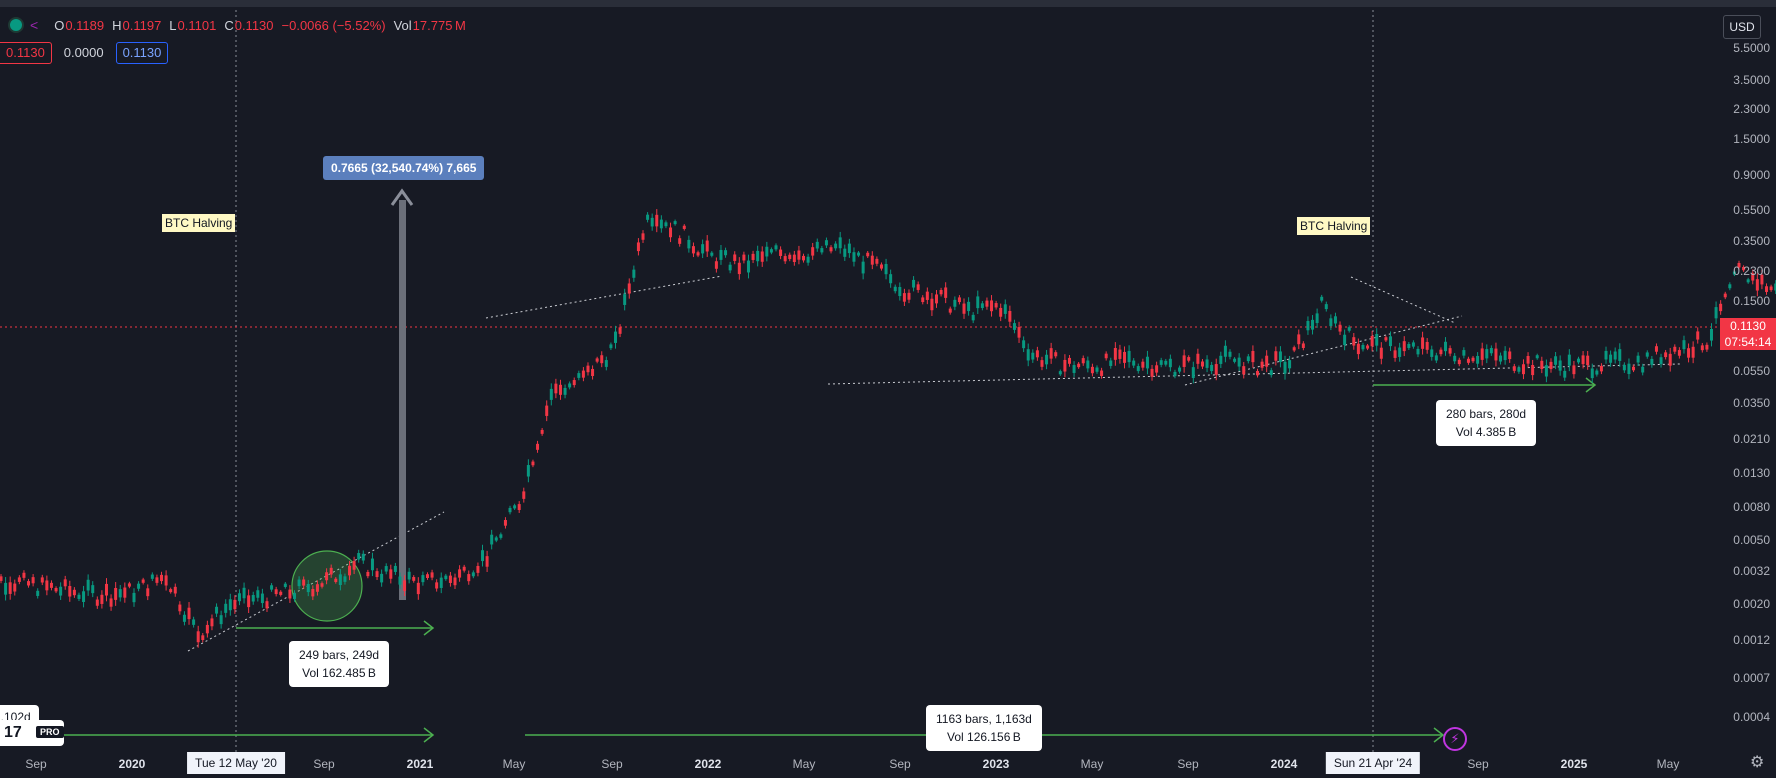 The height and width of the screenshot is (778, 1776). What do you see at coordinates (420, 764) in the screenshot?
I see `time-axis-tick: 2021` at bounding box center [420, 764].